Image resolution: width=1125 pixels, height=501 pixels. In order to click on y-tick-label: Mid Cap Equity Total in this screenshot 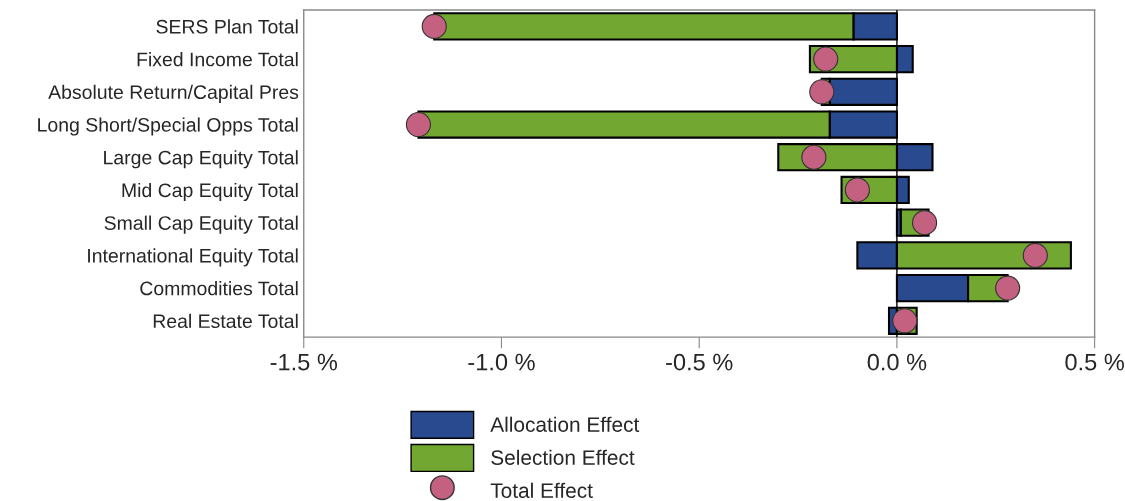, I will do `click(210, 192)`.